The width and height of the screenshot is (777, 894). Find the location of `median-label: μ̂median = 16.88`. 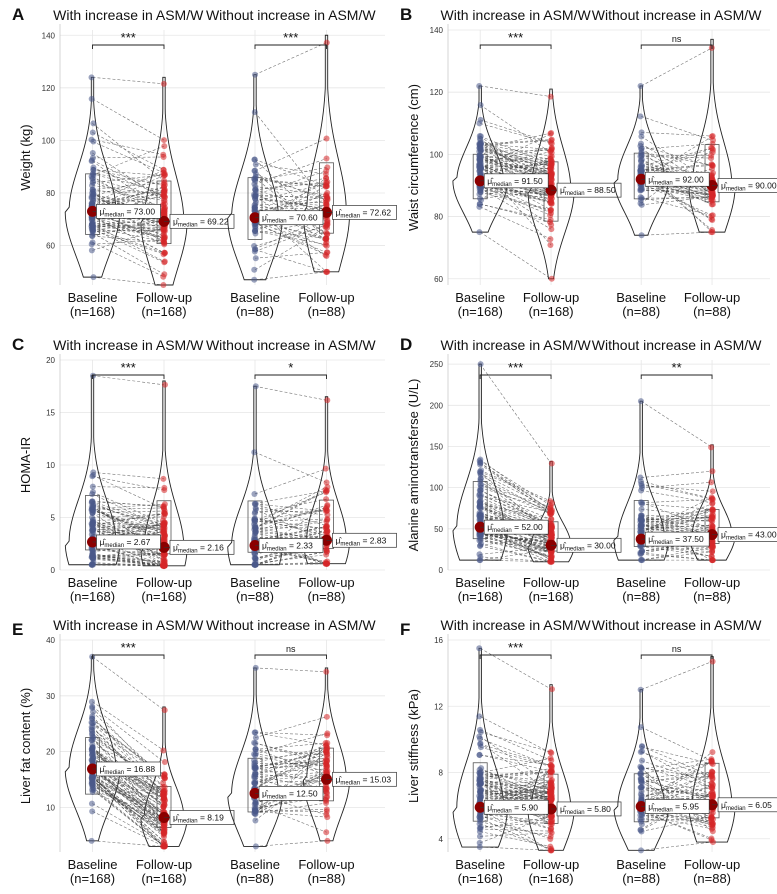

median-label: μ̂median = 16.88 is located at coordinates (126, 769).